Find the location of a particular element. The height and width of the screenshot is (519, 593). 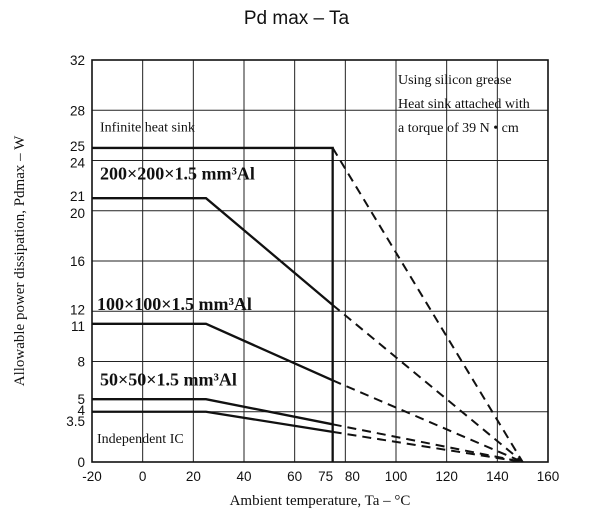

y-tick-label: 28 is located at coordinates (77, 110).